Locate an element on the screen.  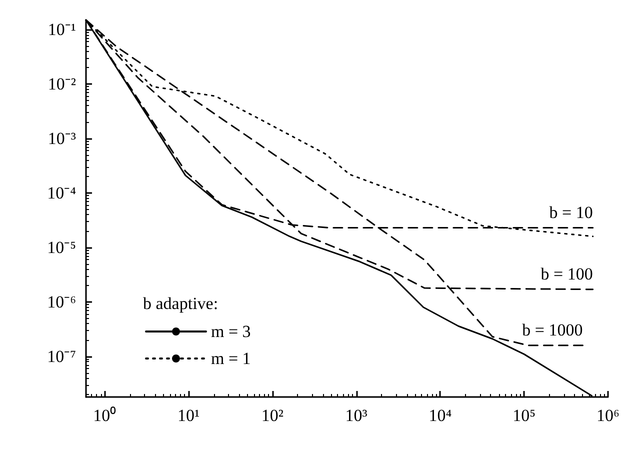
legend-label: m = 3 is located at coordinates (231, 331).